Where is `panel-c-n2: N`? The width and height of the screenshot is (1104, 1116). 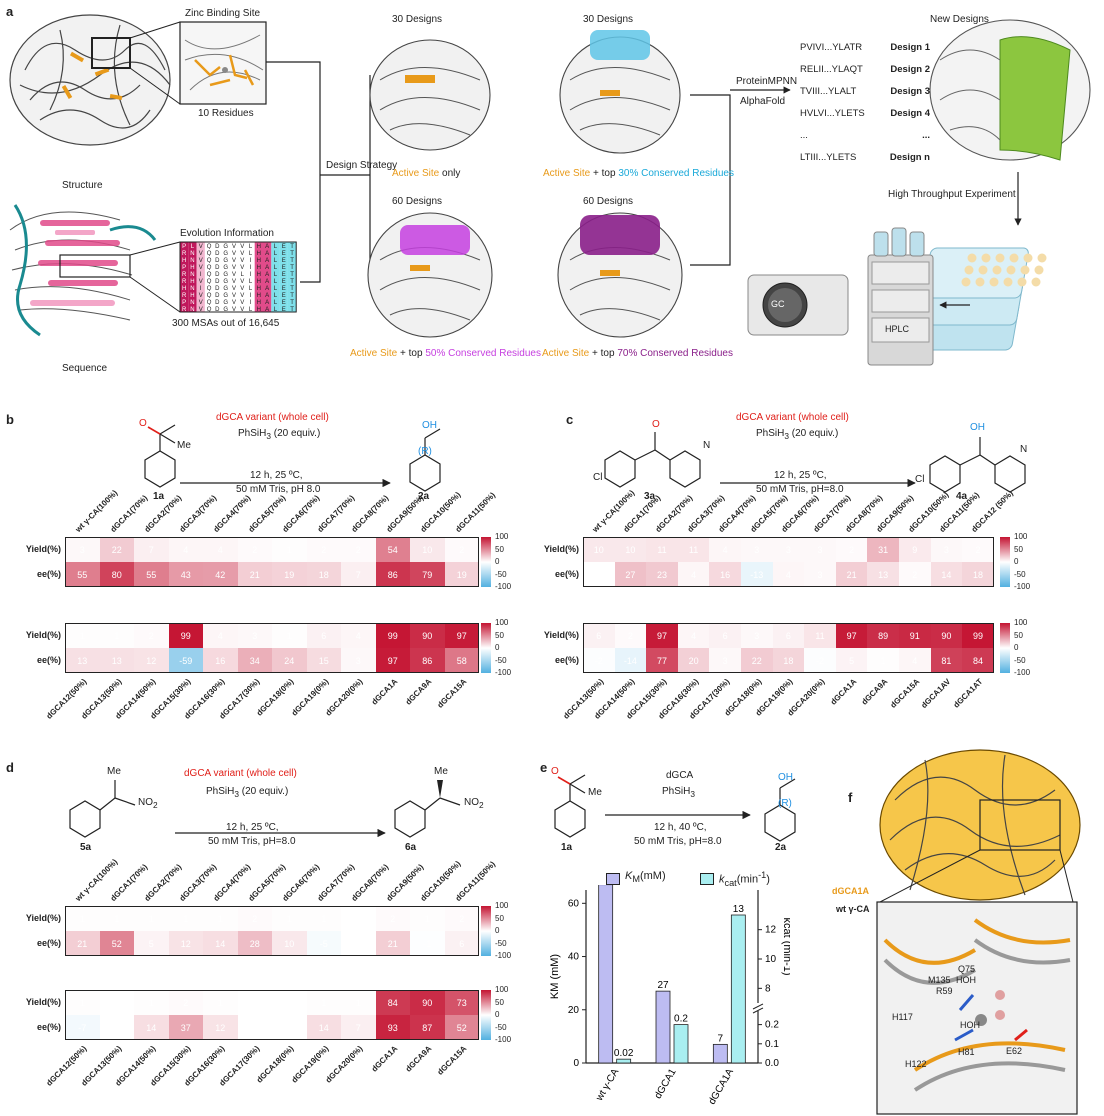
panel-c-n2: N is located at coordinates (1024, 449).